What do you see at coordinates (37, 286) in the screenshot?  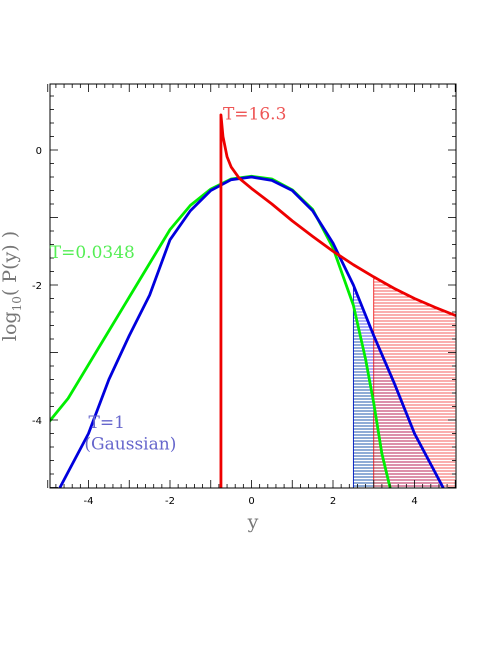 I see `y-tick-label: -2` at bounding box center [37, 286].